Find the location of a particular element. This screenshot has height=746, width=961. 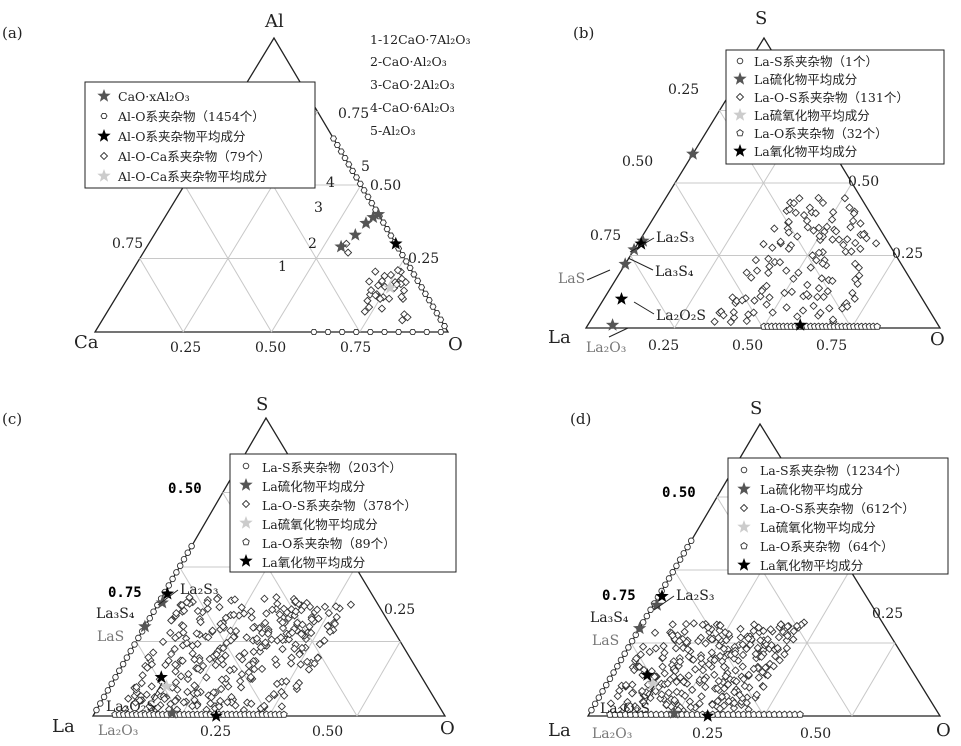

panel-b-tick-r1: 0.50 is located at coordinates (863, 182).